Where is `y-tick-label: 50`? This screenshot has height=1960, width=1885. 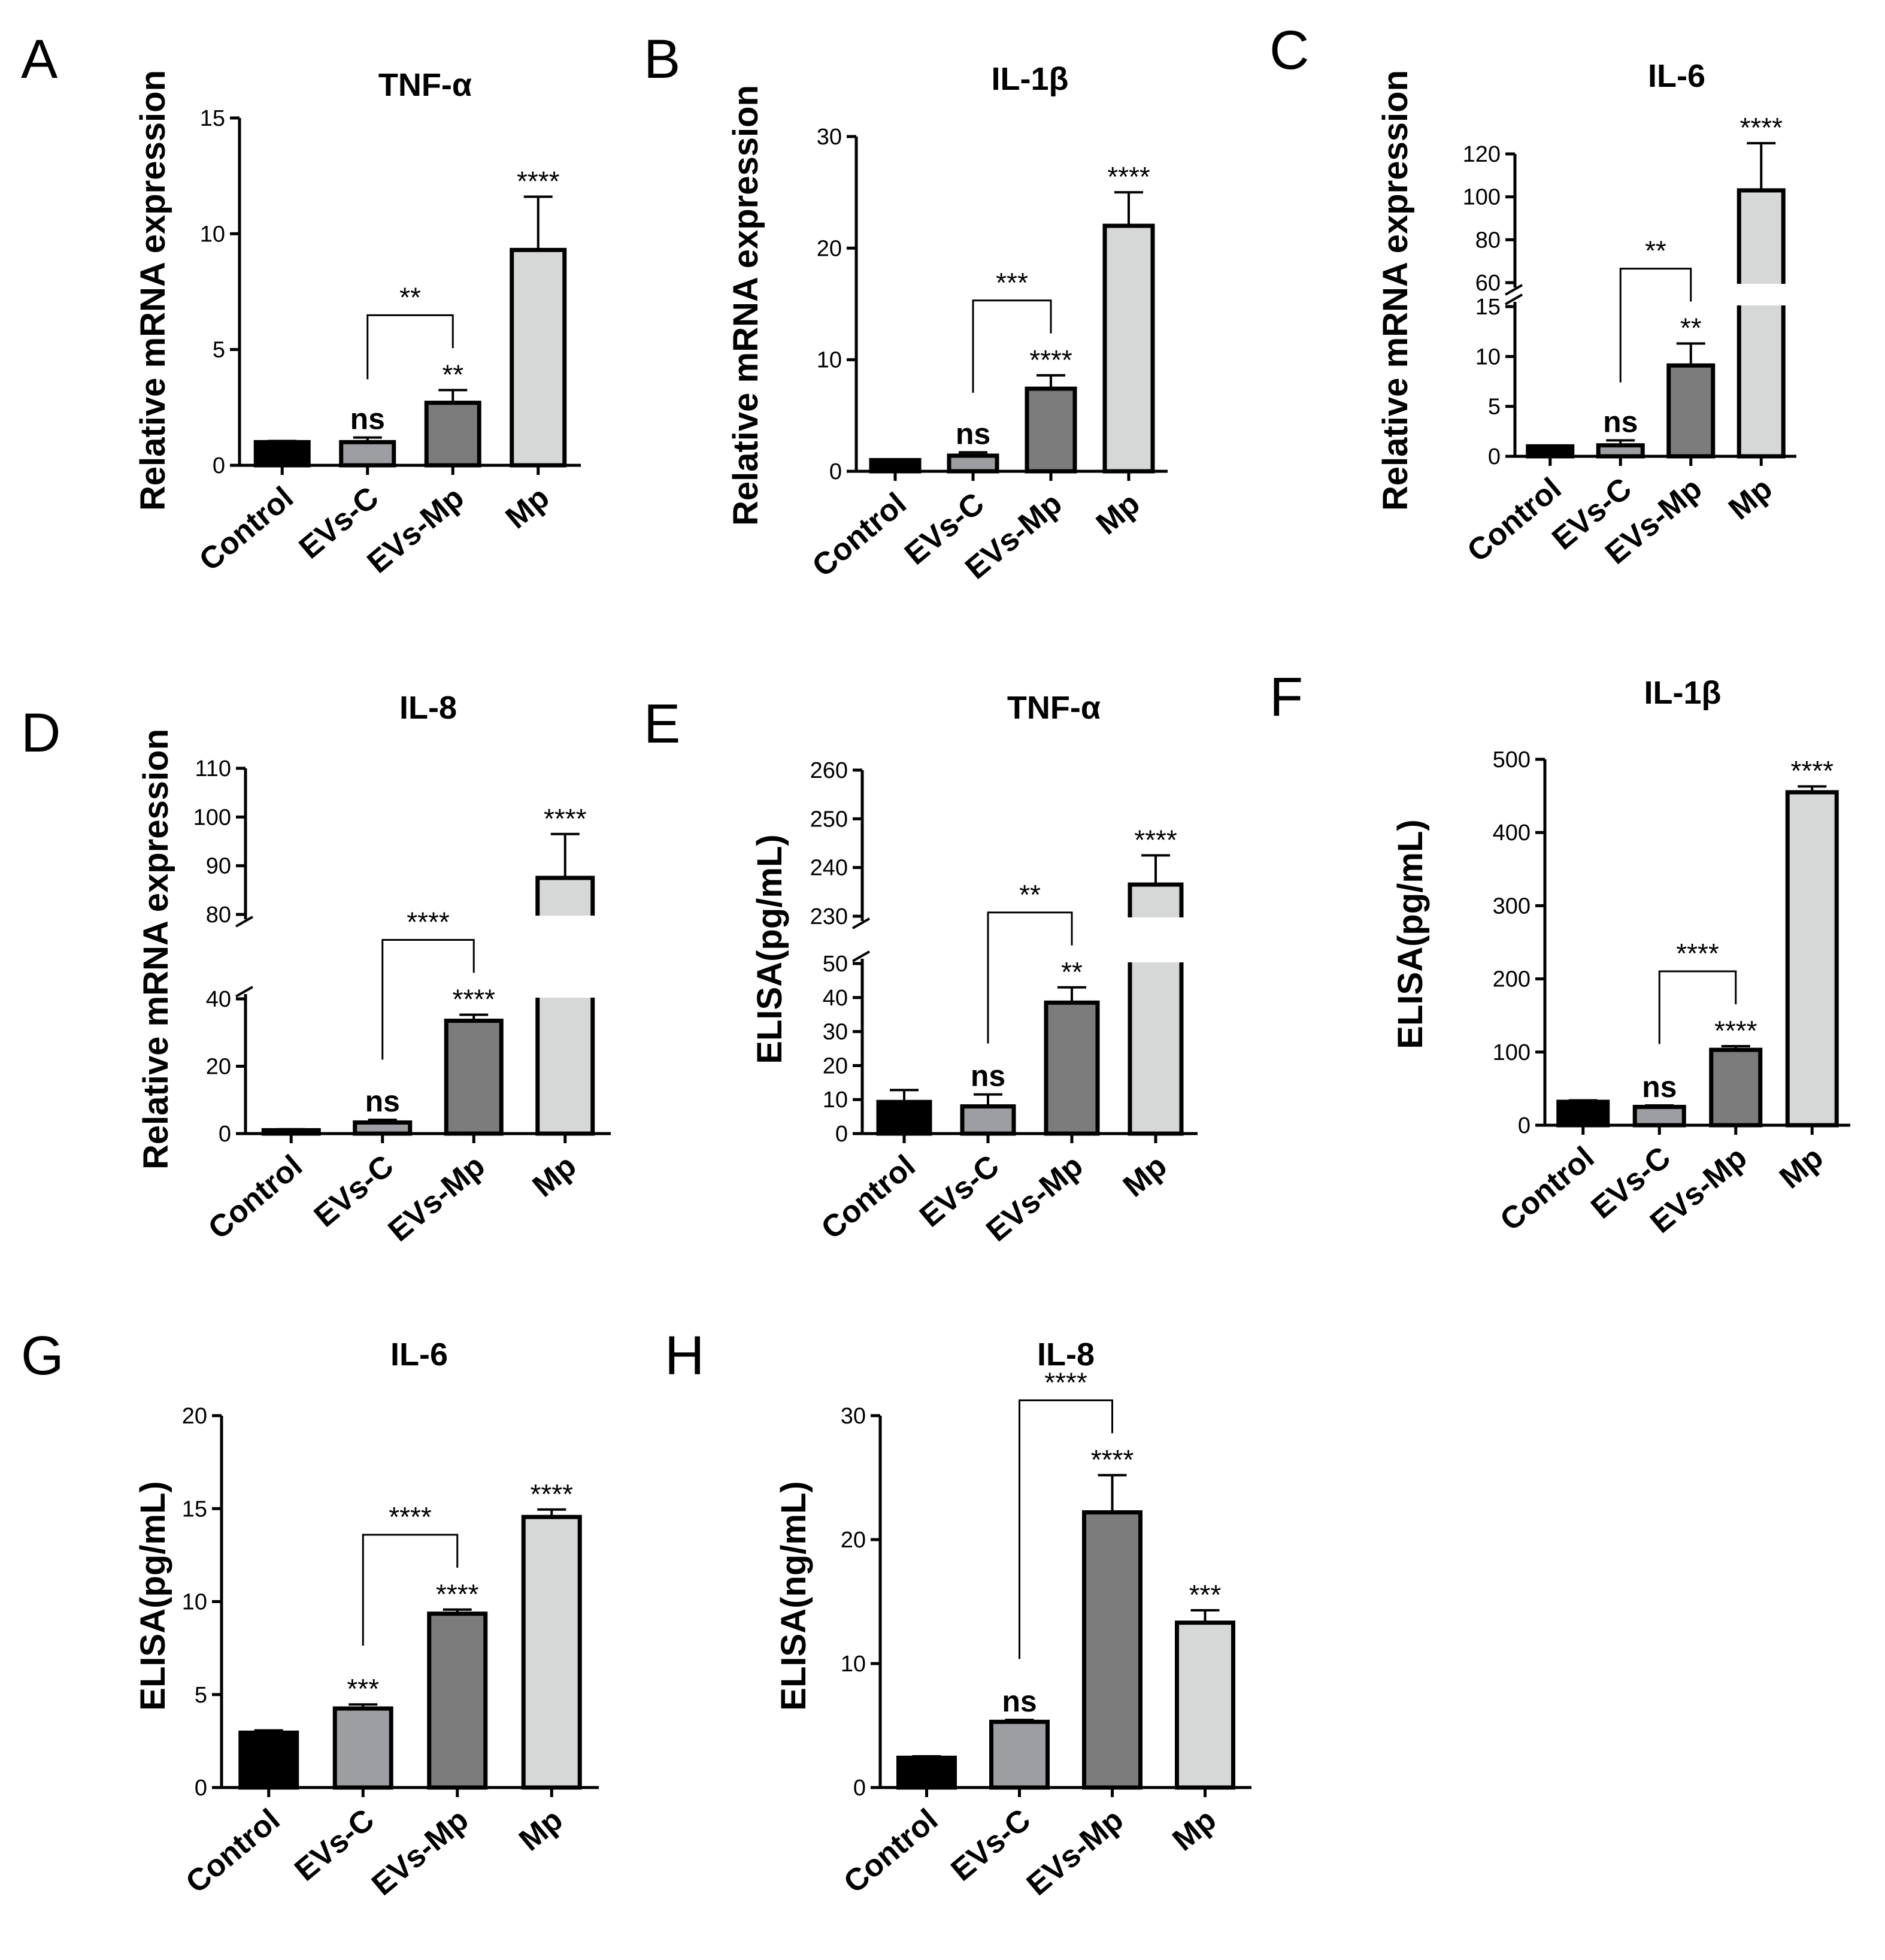
y-tick-label: 50 is located at coordinates (835, 964).